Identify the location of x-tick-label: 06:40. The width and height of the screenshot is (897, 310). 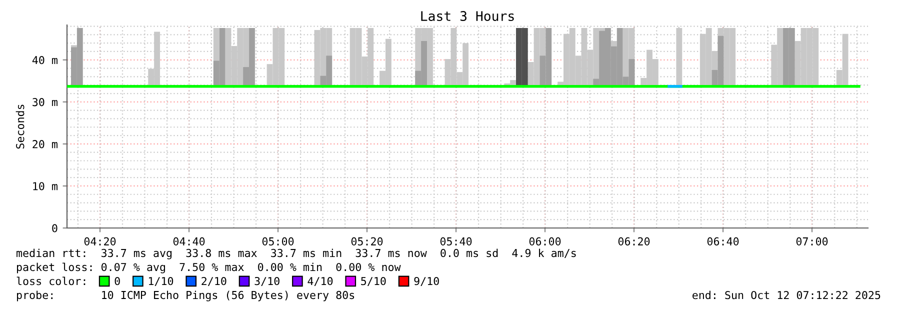
(723, 241).